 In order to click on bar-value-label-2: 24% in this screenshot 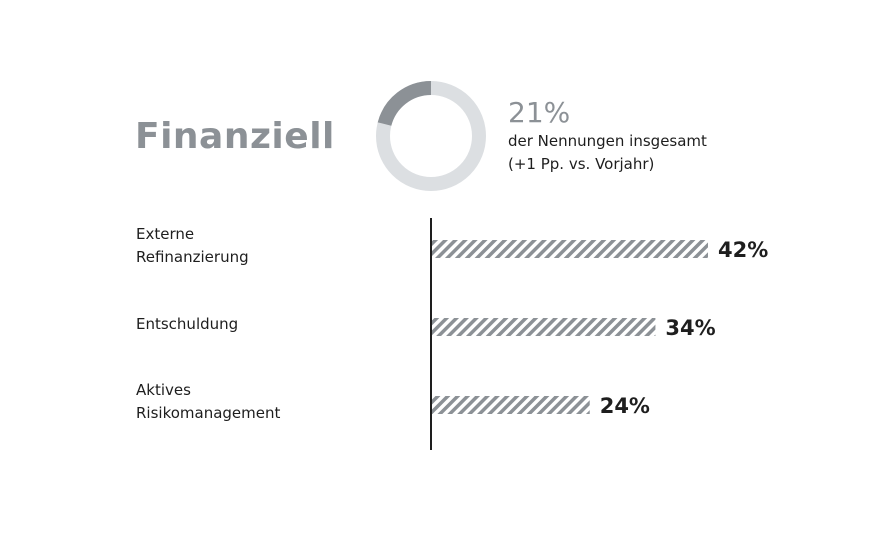, I will do `click(625, 406)`.